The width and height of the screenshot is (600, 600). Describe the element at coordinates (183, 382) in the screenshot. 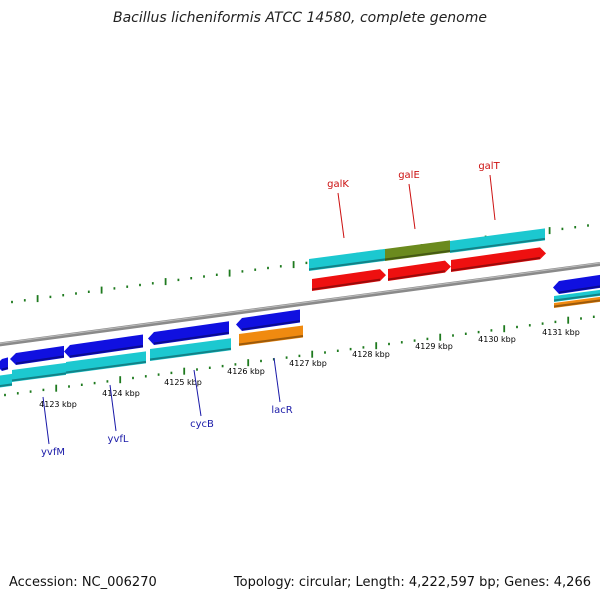

I see `tick-label: 4125 kbp` at that location.